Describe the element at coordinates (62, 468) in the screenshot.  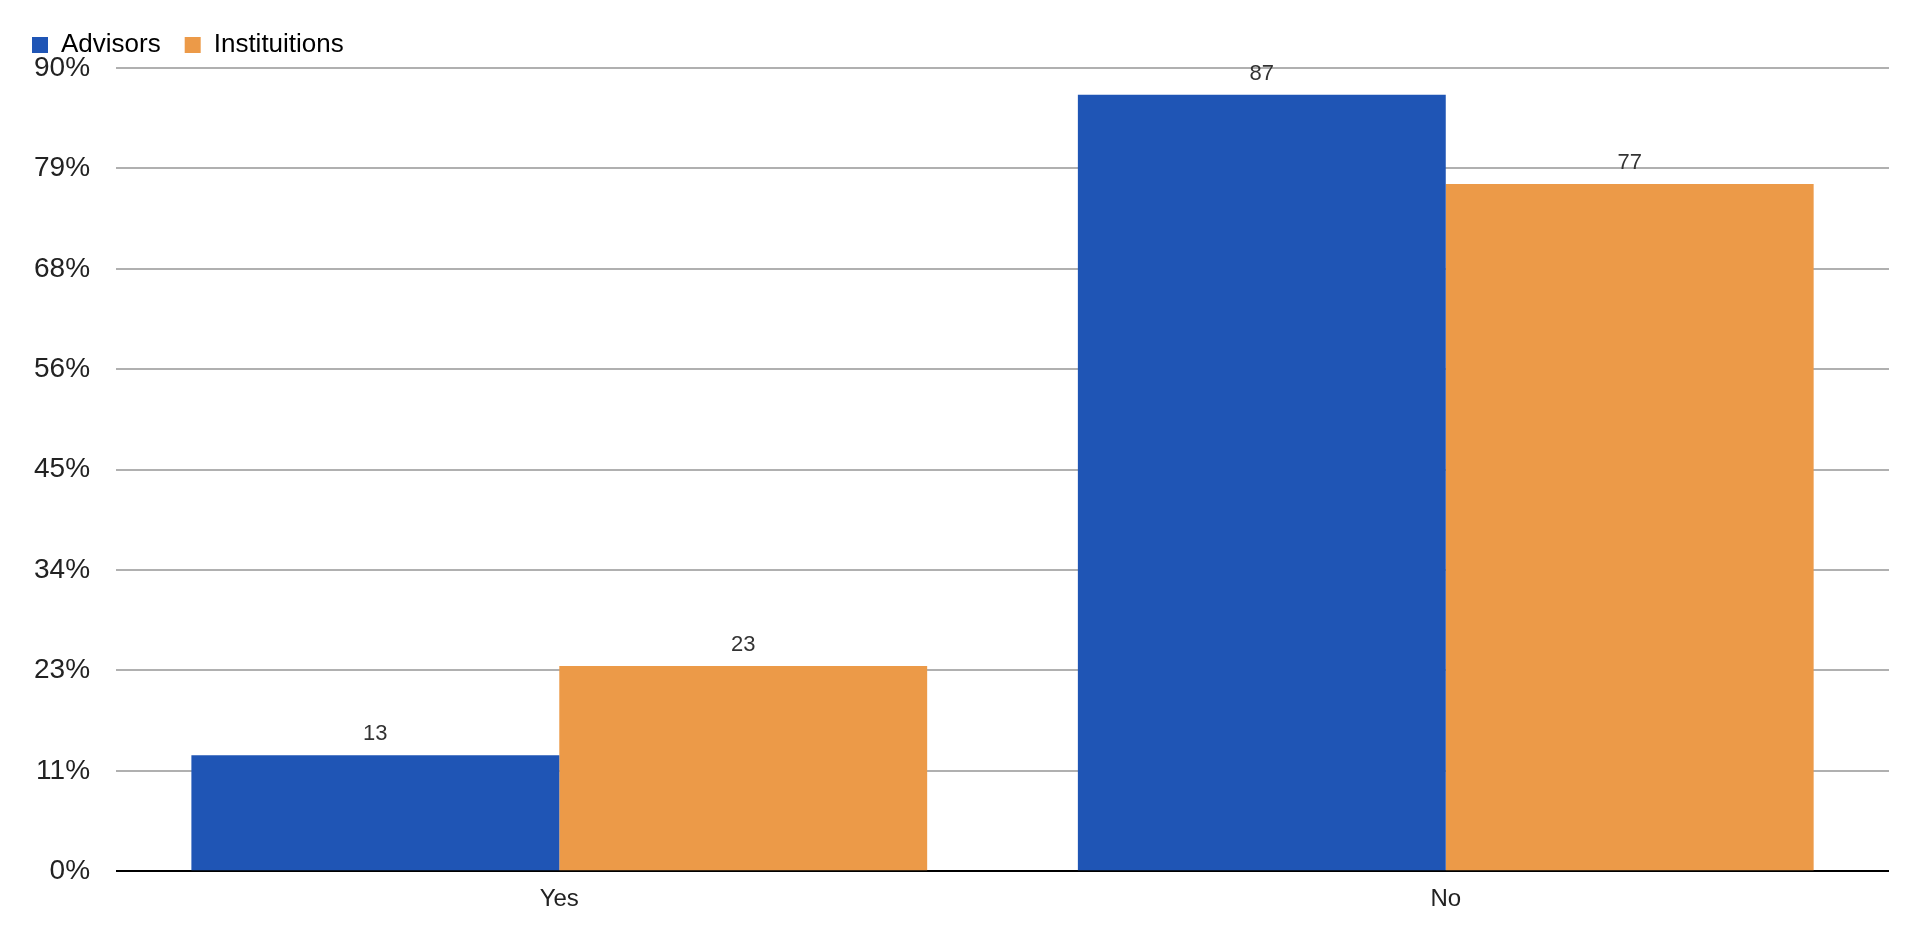
I see `y-tick-label: 45%` at that location.